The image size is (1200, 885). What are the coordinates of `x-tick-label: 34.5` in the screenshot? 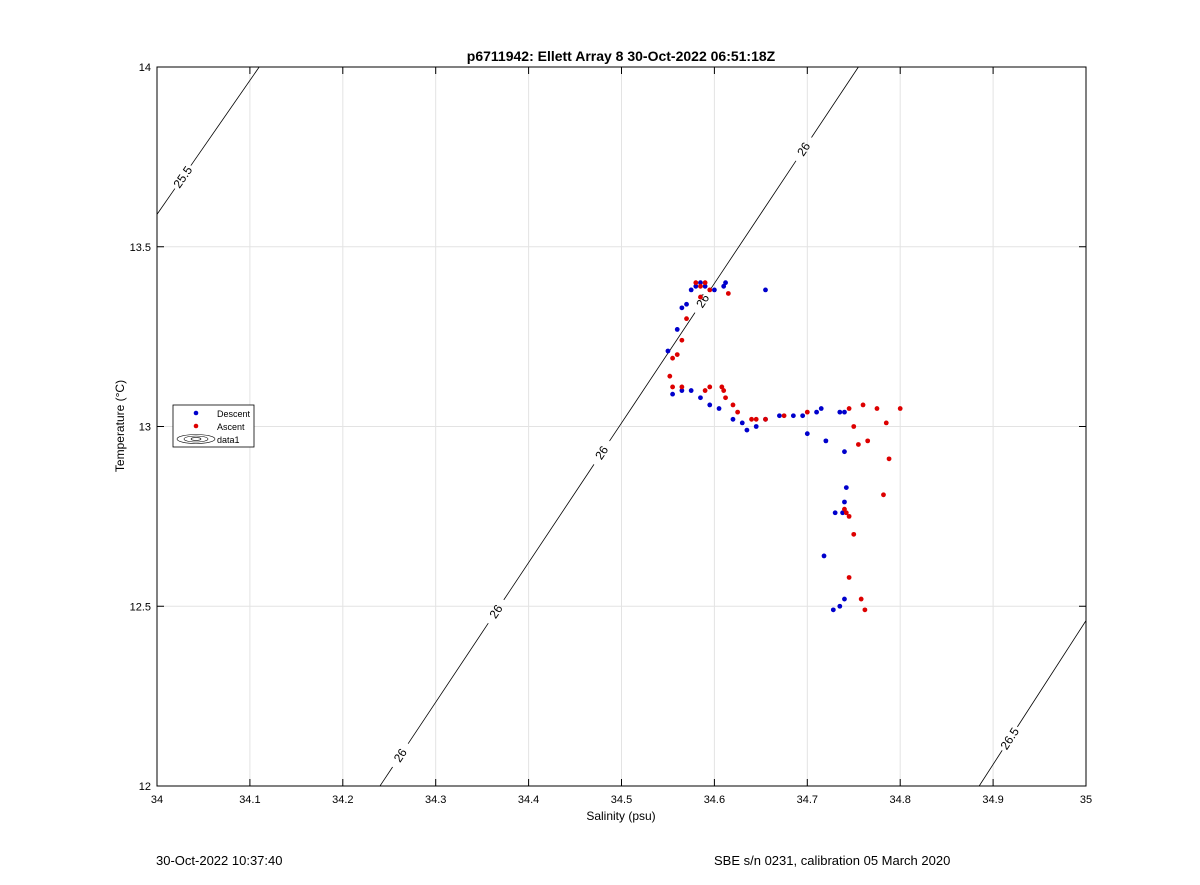 It's located at (621, 800).